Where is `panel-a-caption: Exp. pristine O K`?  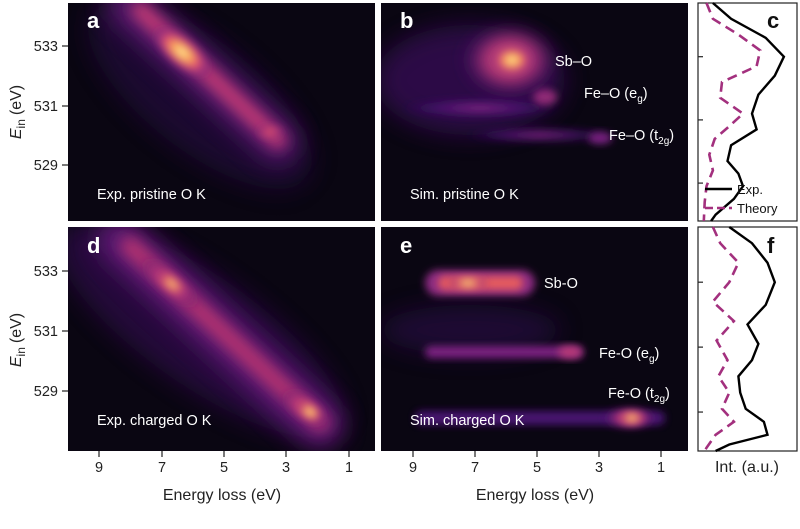 panel-a-caption: Exp. pristine O K is located at coordinates (151, 195).